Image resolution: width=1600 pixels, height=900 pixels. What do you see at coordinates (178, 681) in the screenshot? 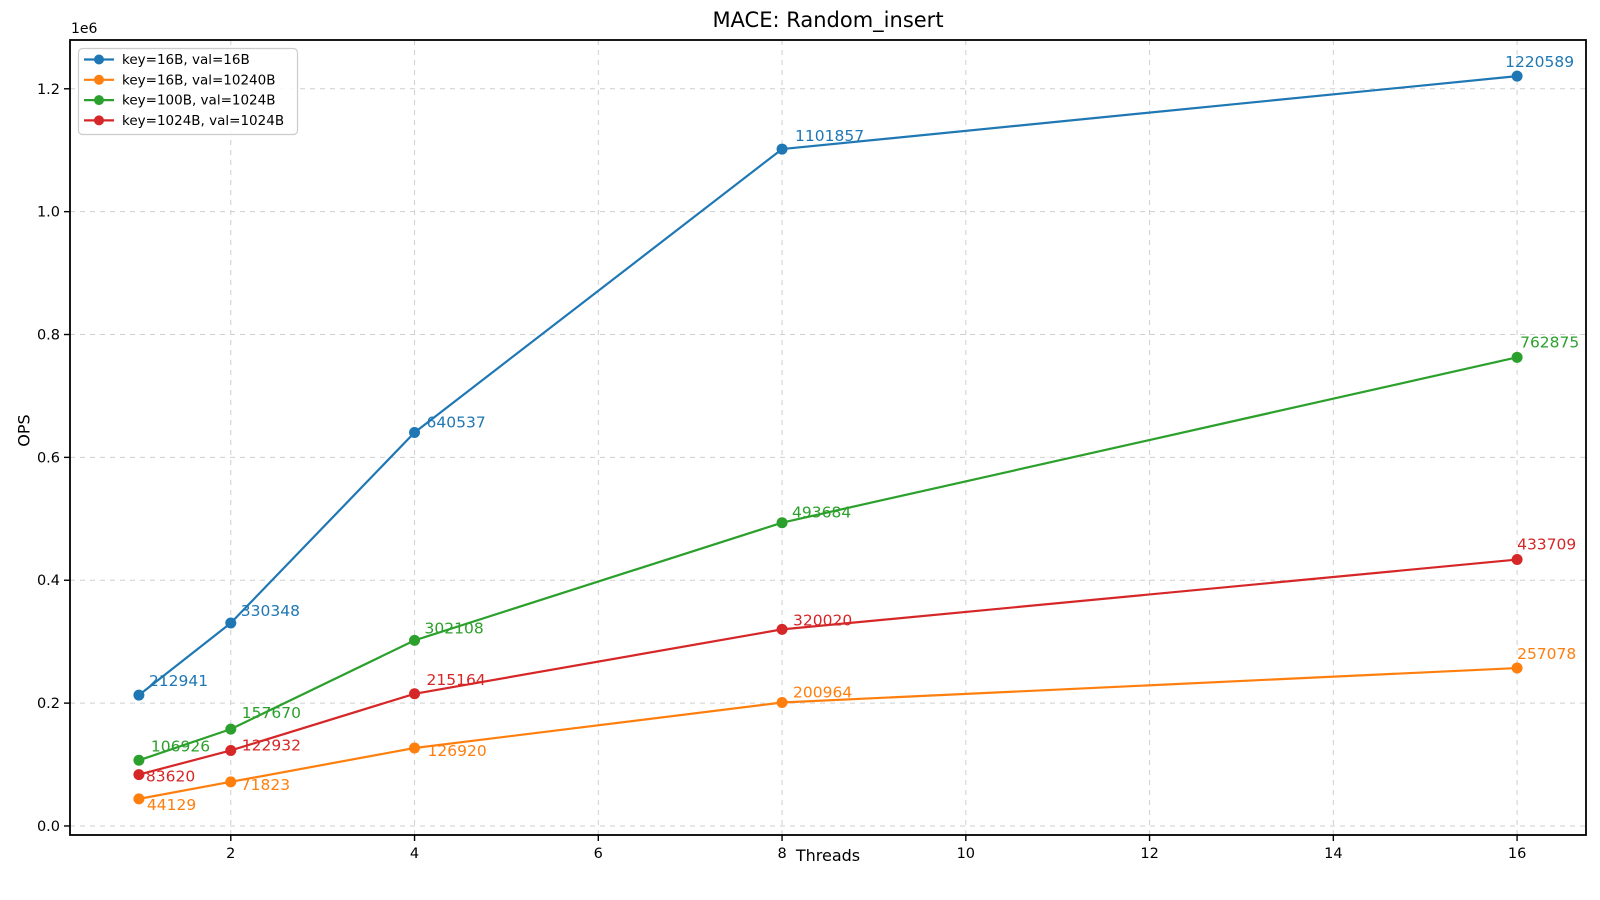
I see `data-point-label: 212941` at bounding box center [178, 681].